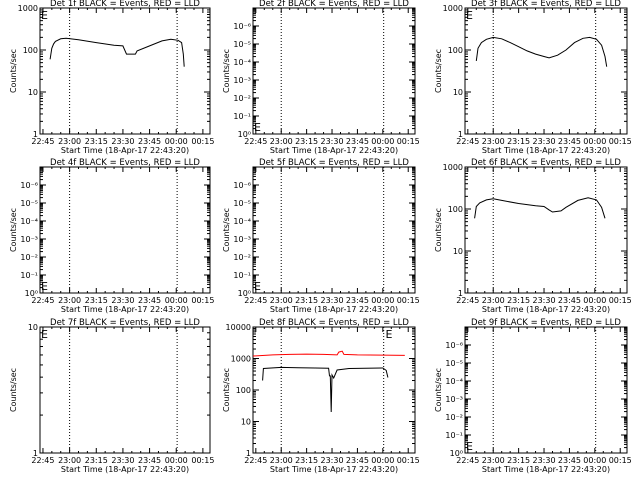 The image size is (640, 484). What do you see at coordinates (325, 389) in the screenshot?
I see `events-series-line` at bounding box center [325, 389].